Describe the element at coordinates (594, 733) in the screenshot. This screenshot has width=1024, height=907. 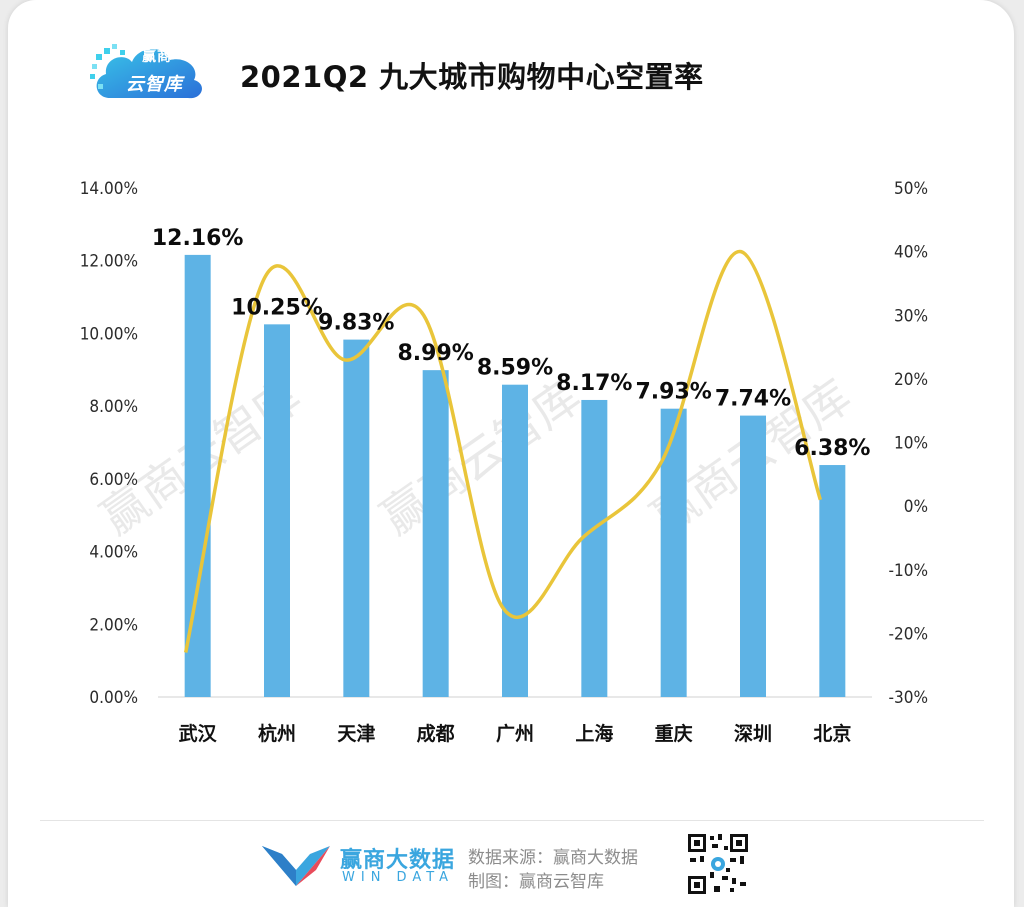
I see `category-label: 上海` at that location.